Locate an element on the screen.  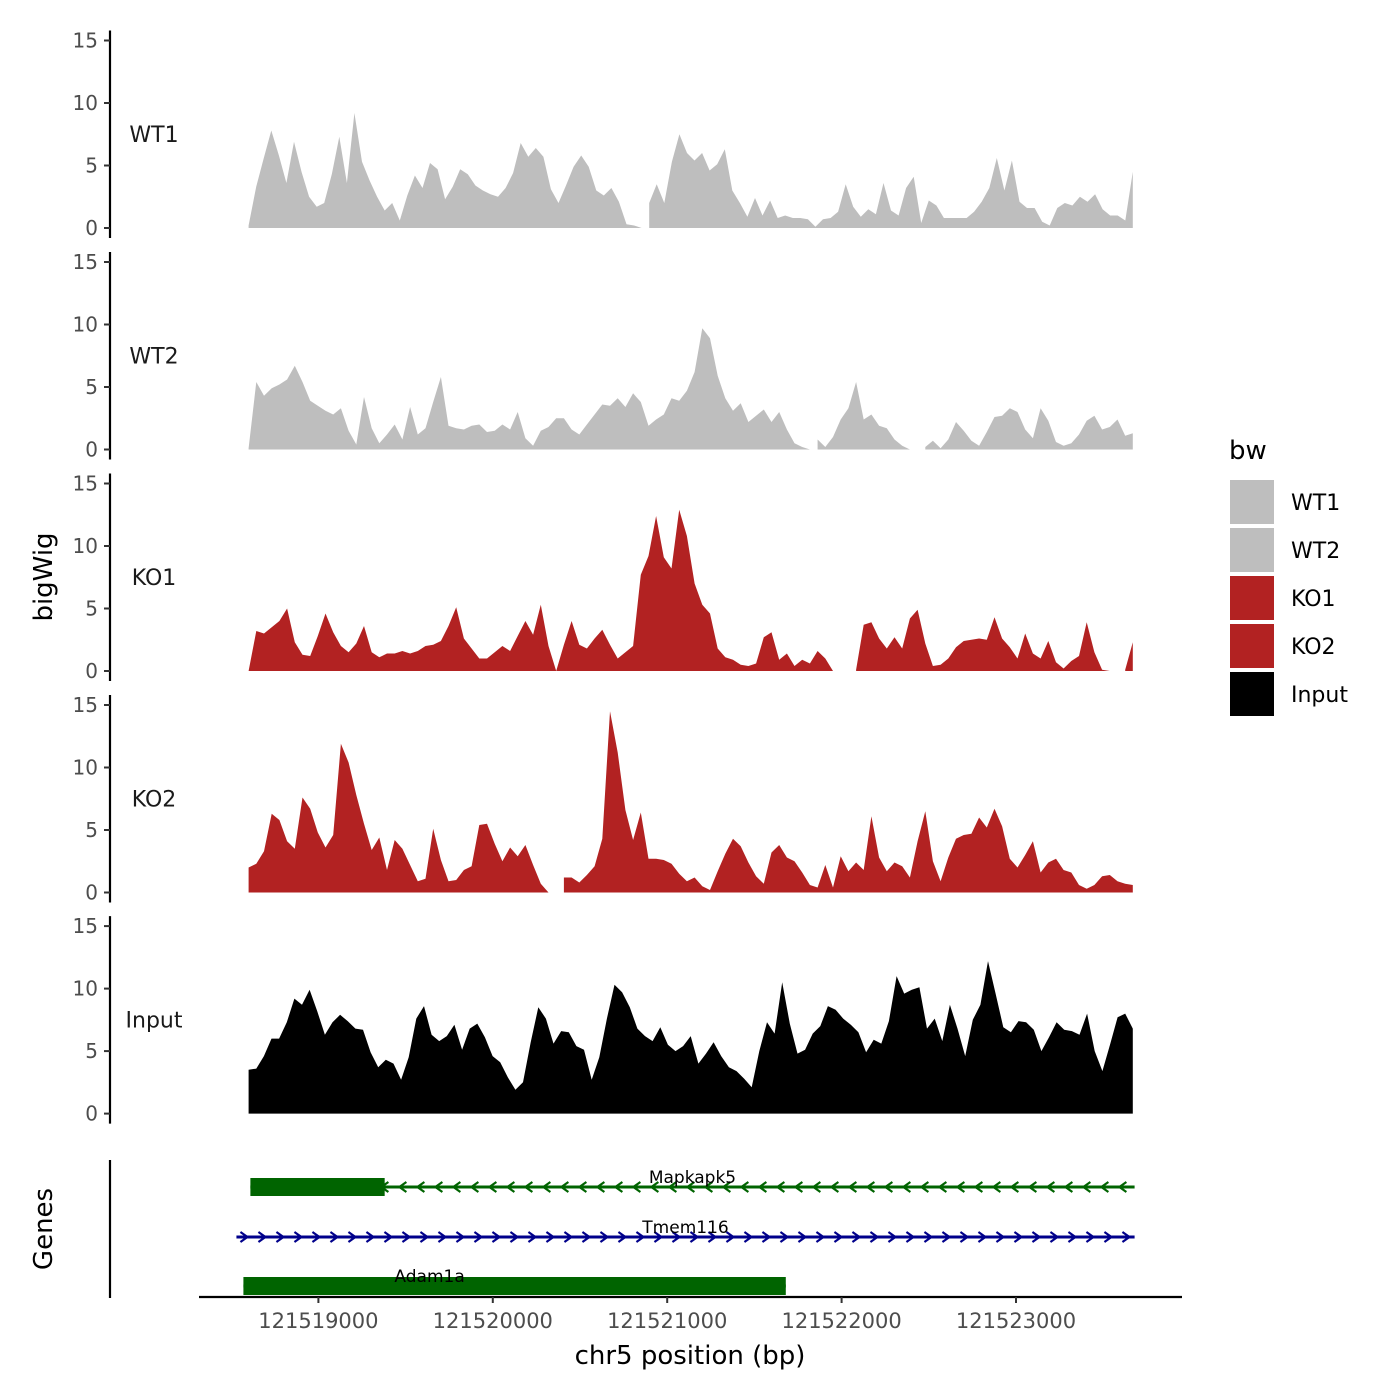
legend-item-ko1: KO1 is located at coordinates (1283, 598).